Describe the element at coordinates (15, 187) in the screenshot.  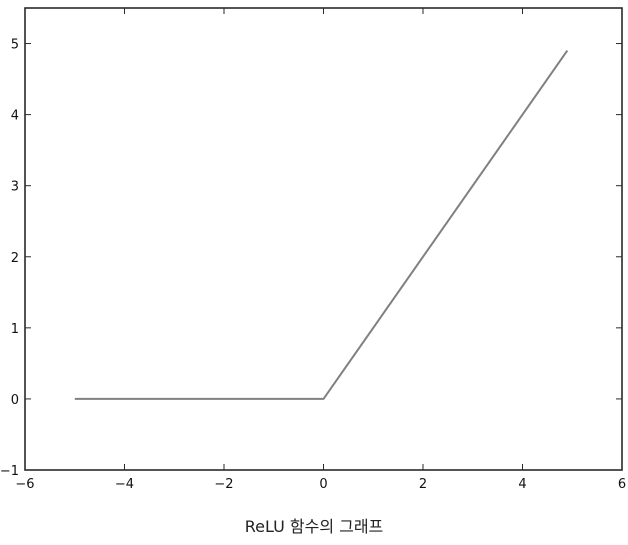
I see `y-tick-label: 3` at that location.